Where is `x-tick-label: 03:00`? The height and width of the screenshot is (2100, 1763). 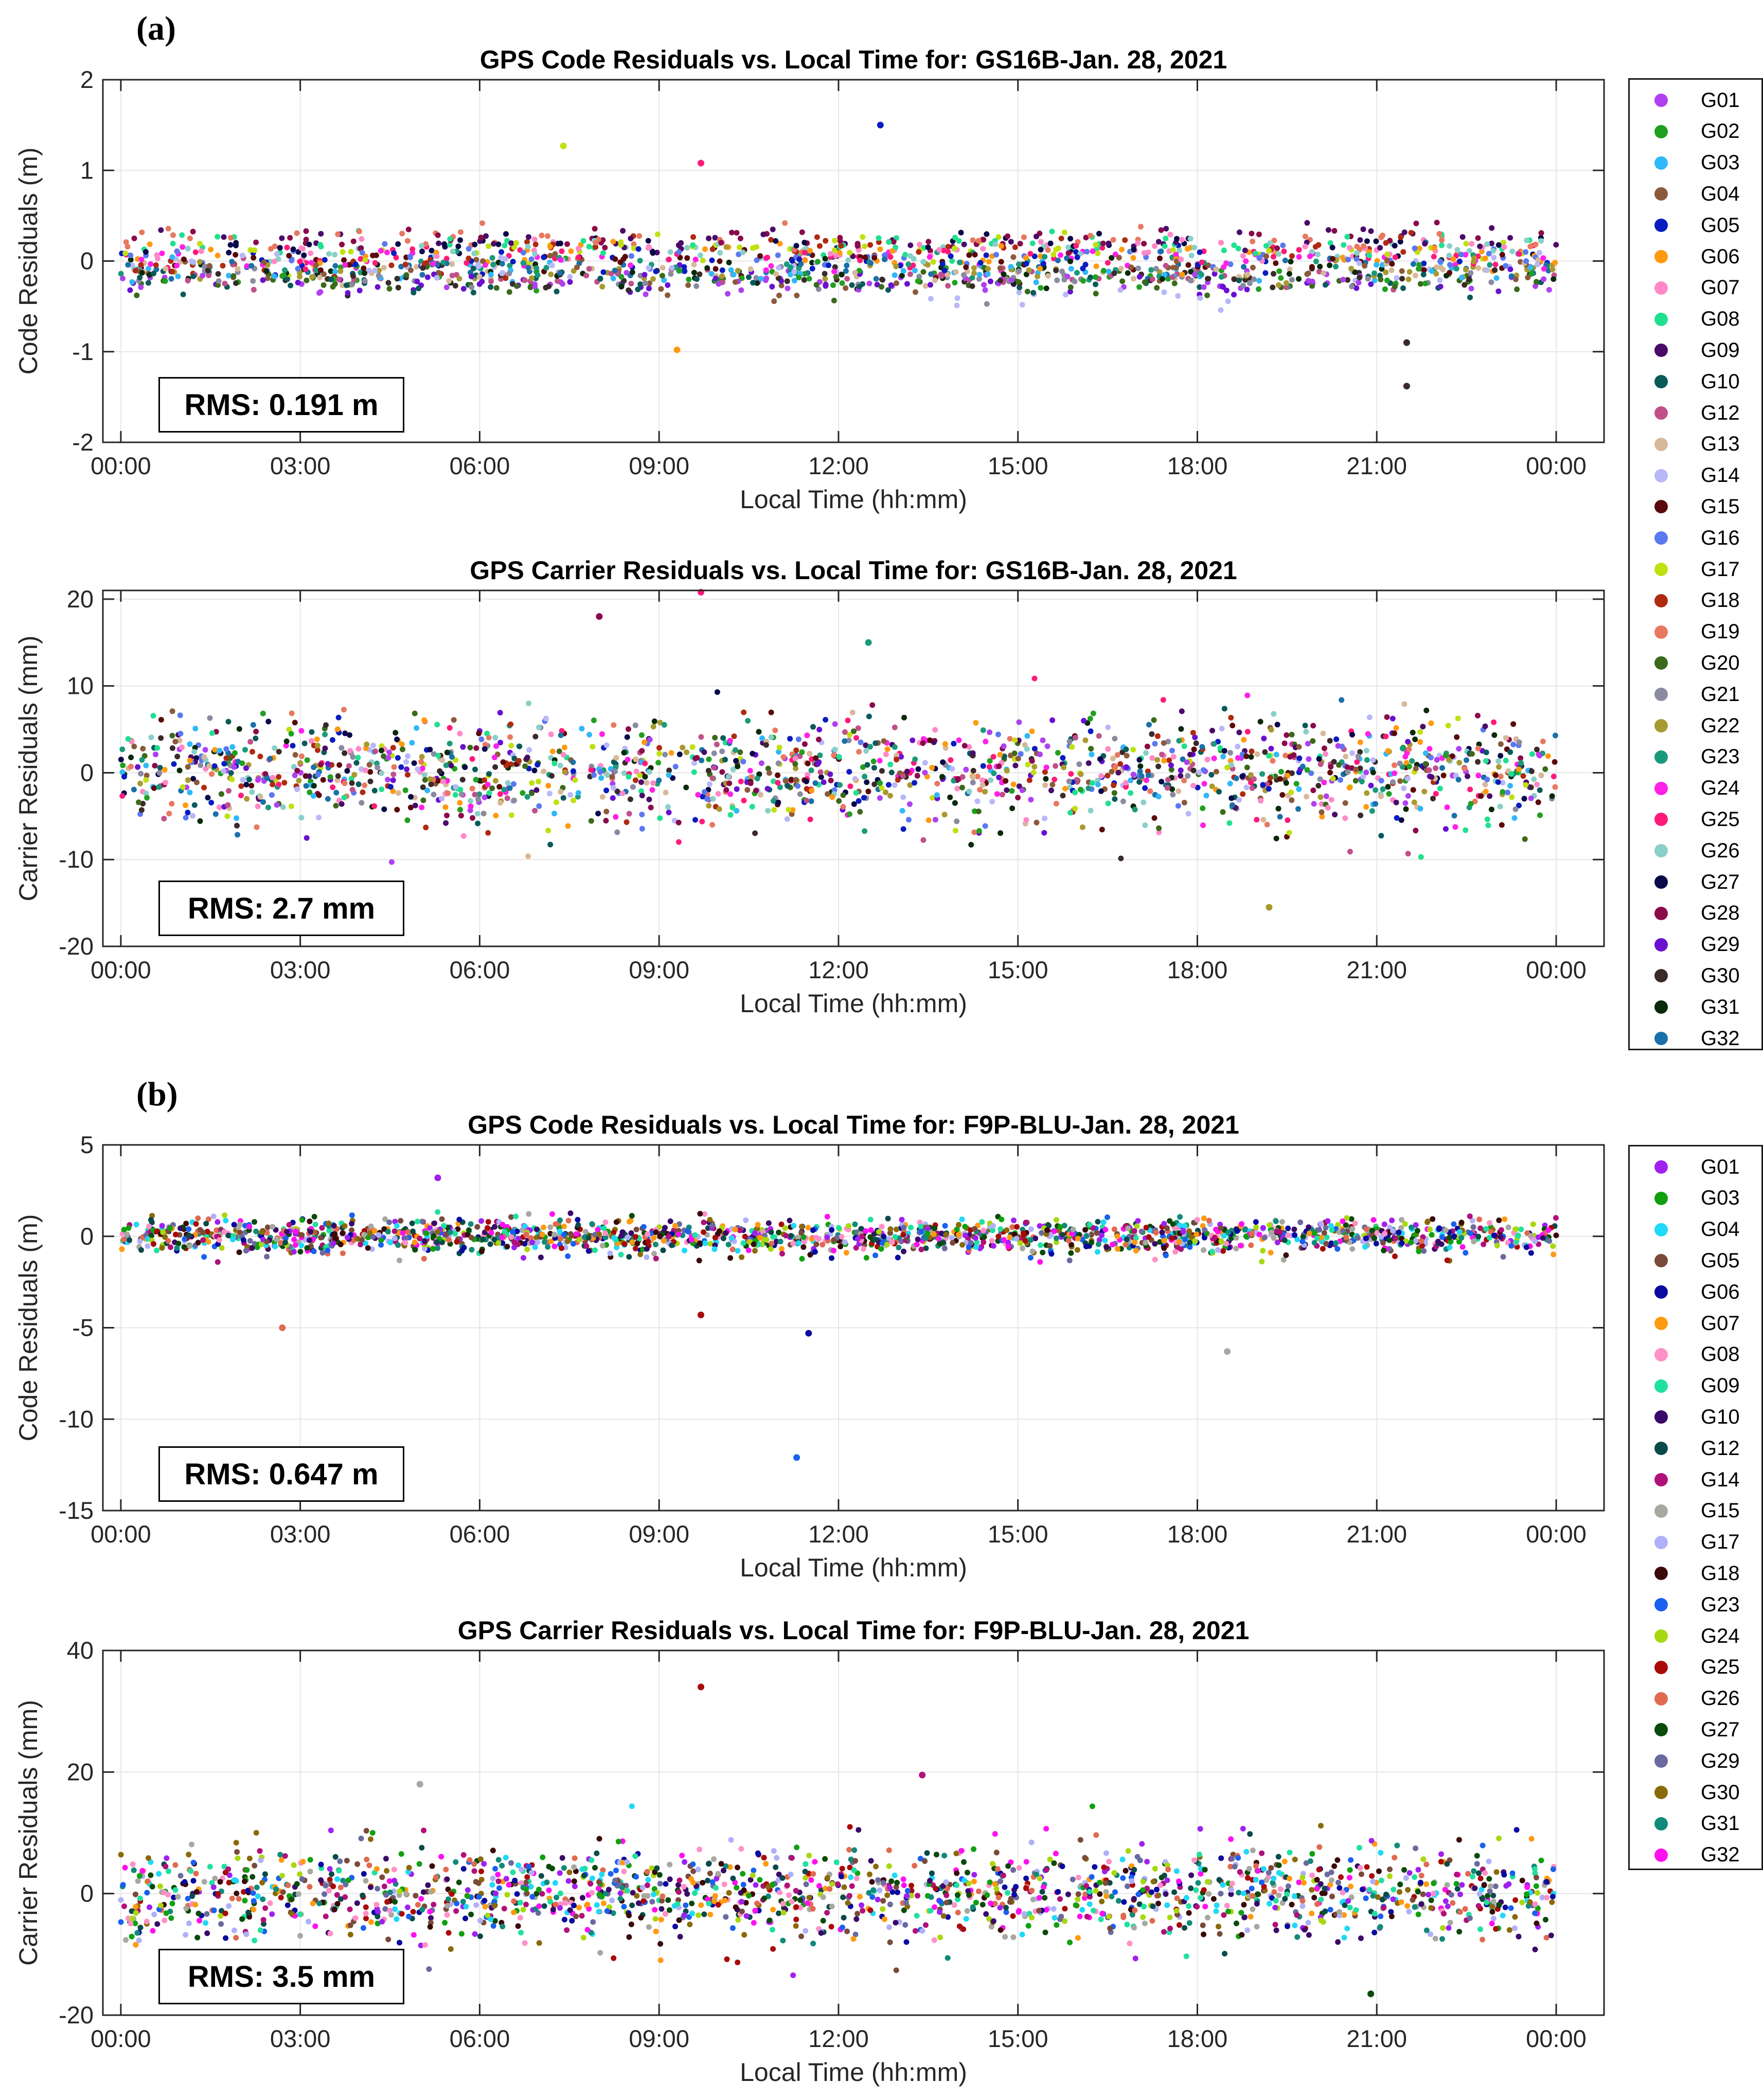 x-tick-label: 03:00 is located at coordinates (300, 466).